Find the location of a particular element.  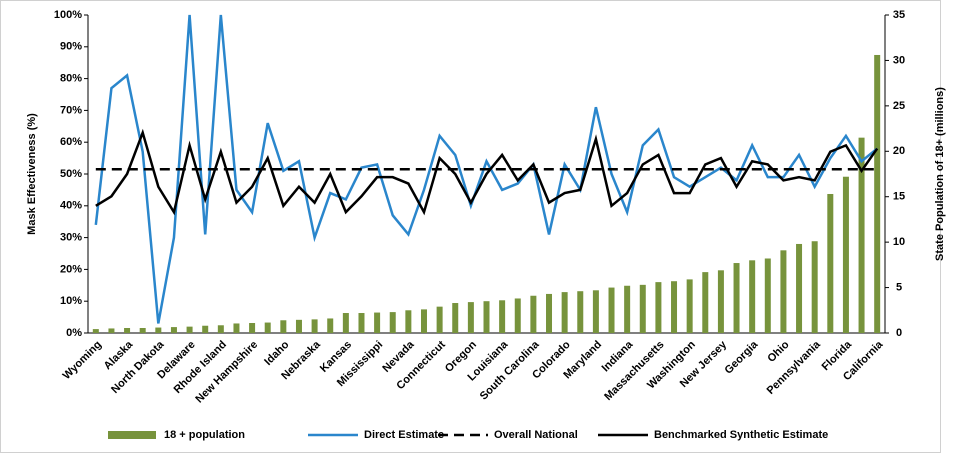

legend-label: Benchmarked Synthetic Estimate is located at coordinates (741, 435).